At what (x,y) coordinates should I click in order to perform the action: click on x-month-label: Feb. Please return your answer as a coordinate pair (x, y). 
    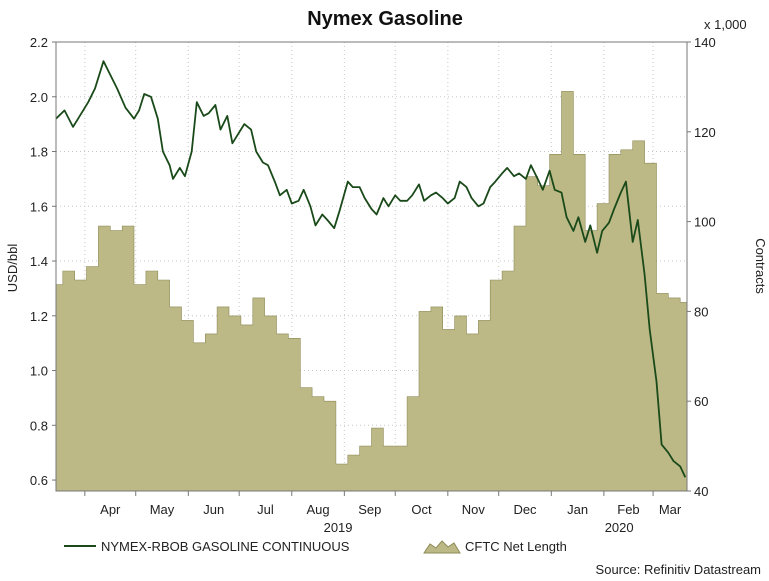
    Looking at the image, I should click on (628, 509).